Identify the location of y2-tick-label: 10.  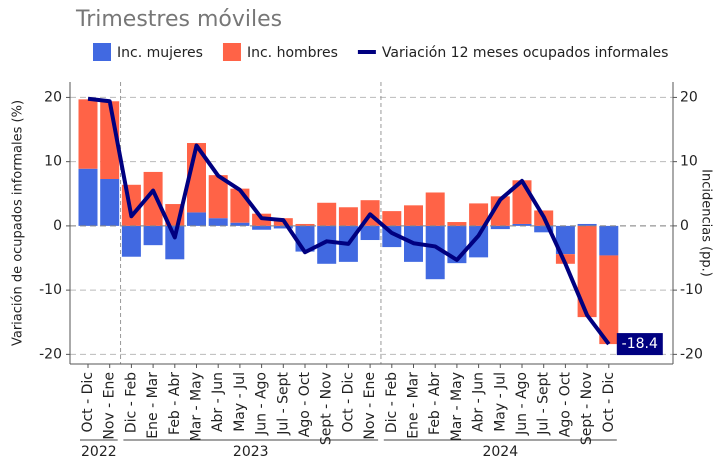
(689, 162).